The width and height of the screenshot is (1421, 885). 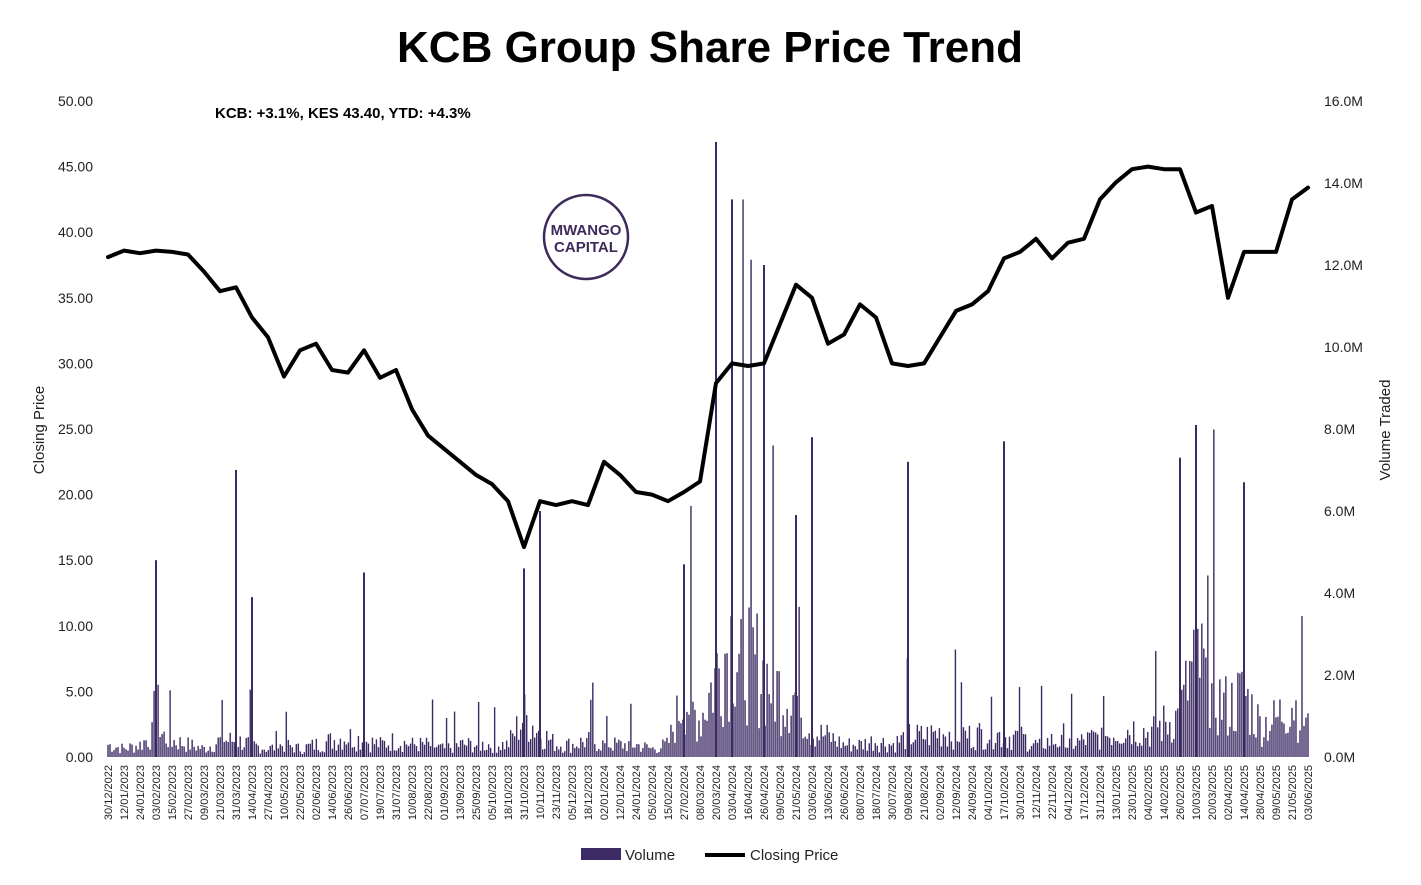 I want to click on x-tick-label: 12/01/2023, so click(x=125, y=792).